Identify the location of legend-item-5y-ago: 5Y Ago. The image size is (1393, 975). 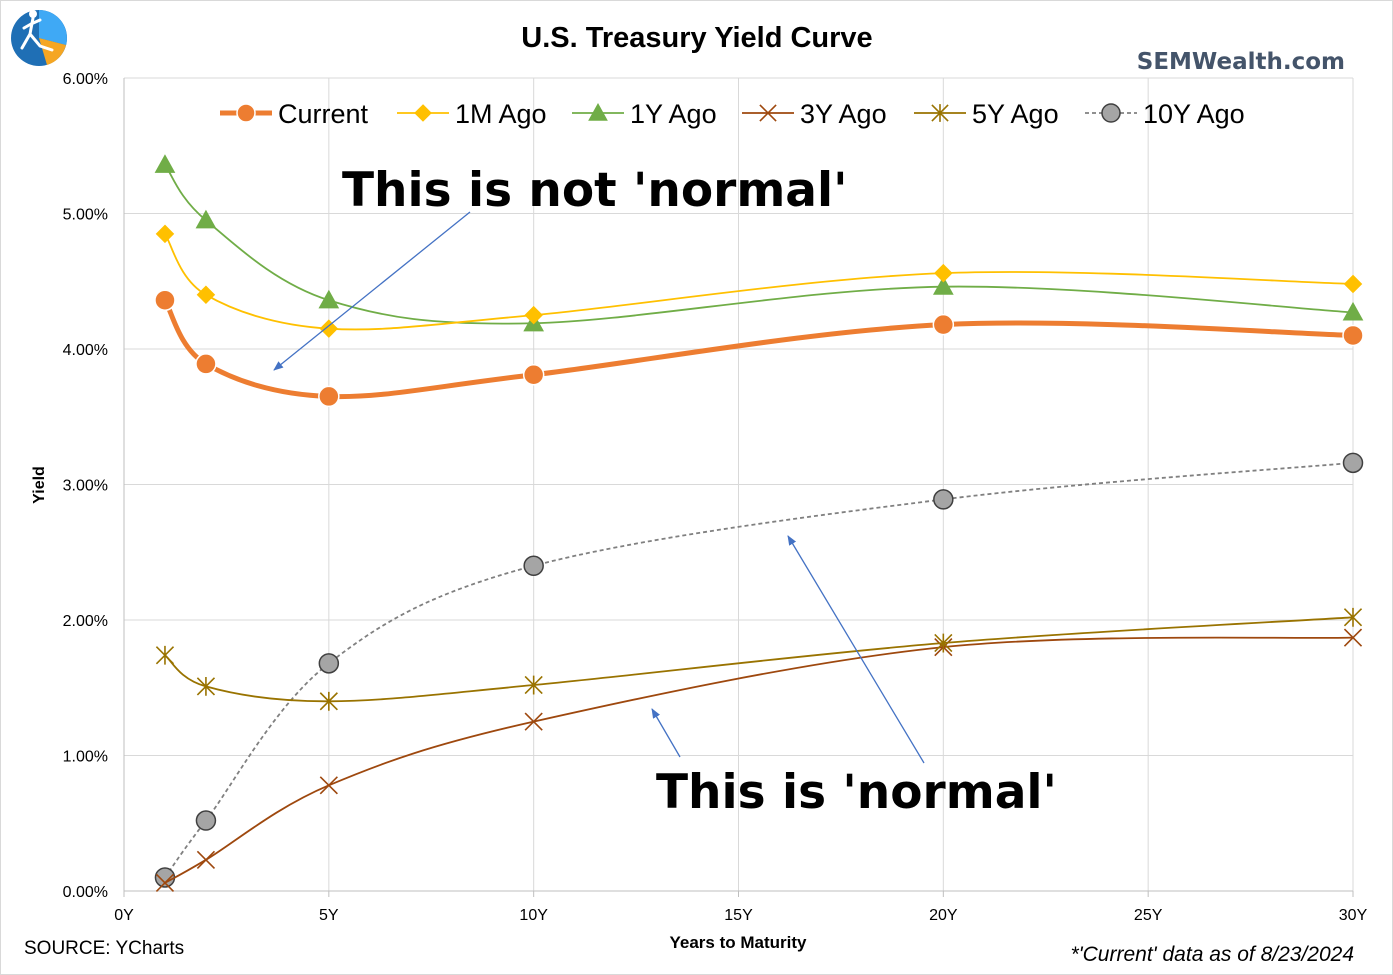
(986, 114).